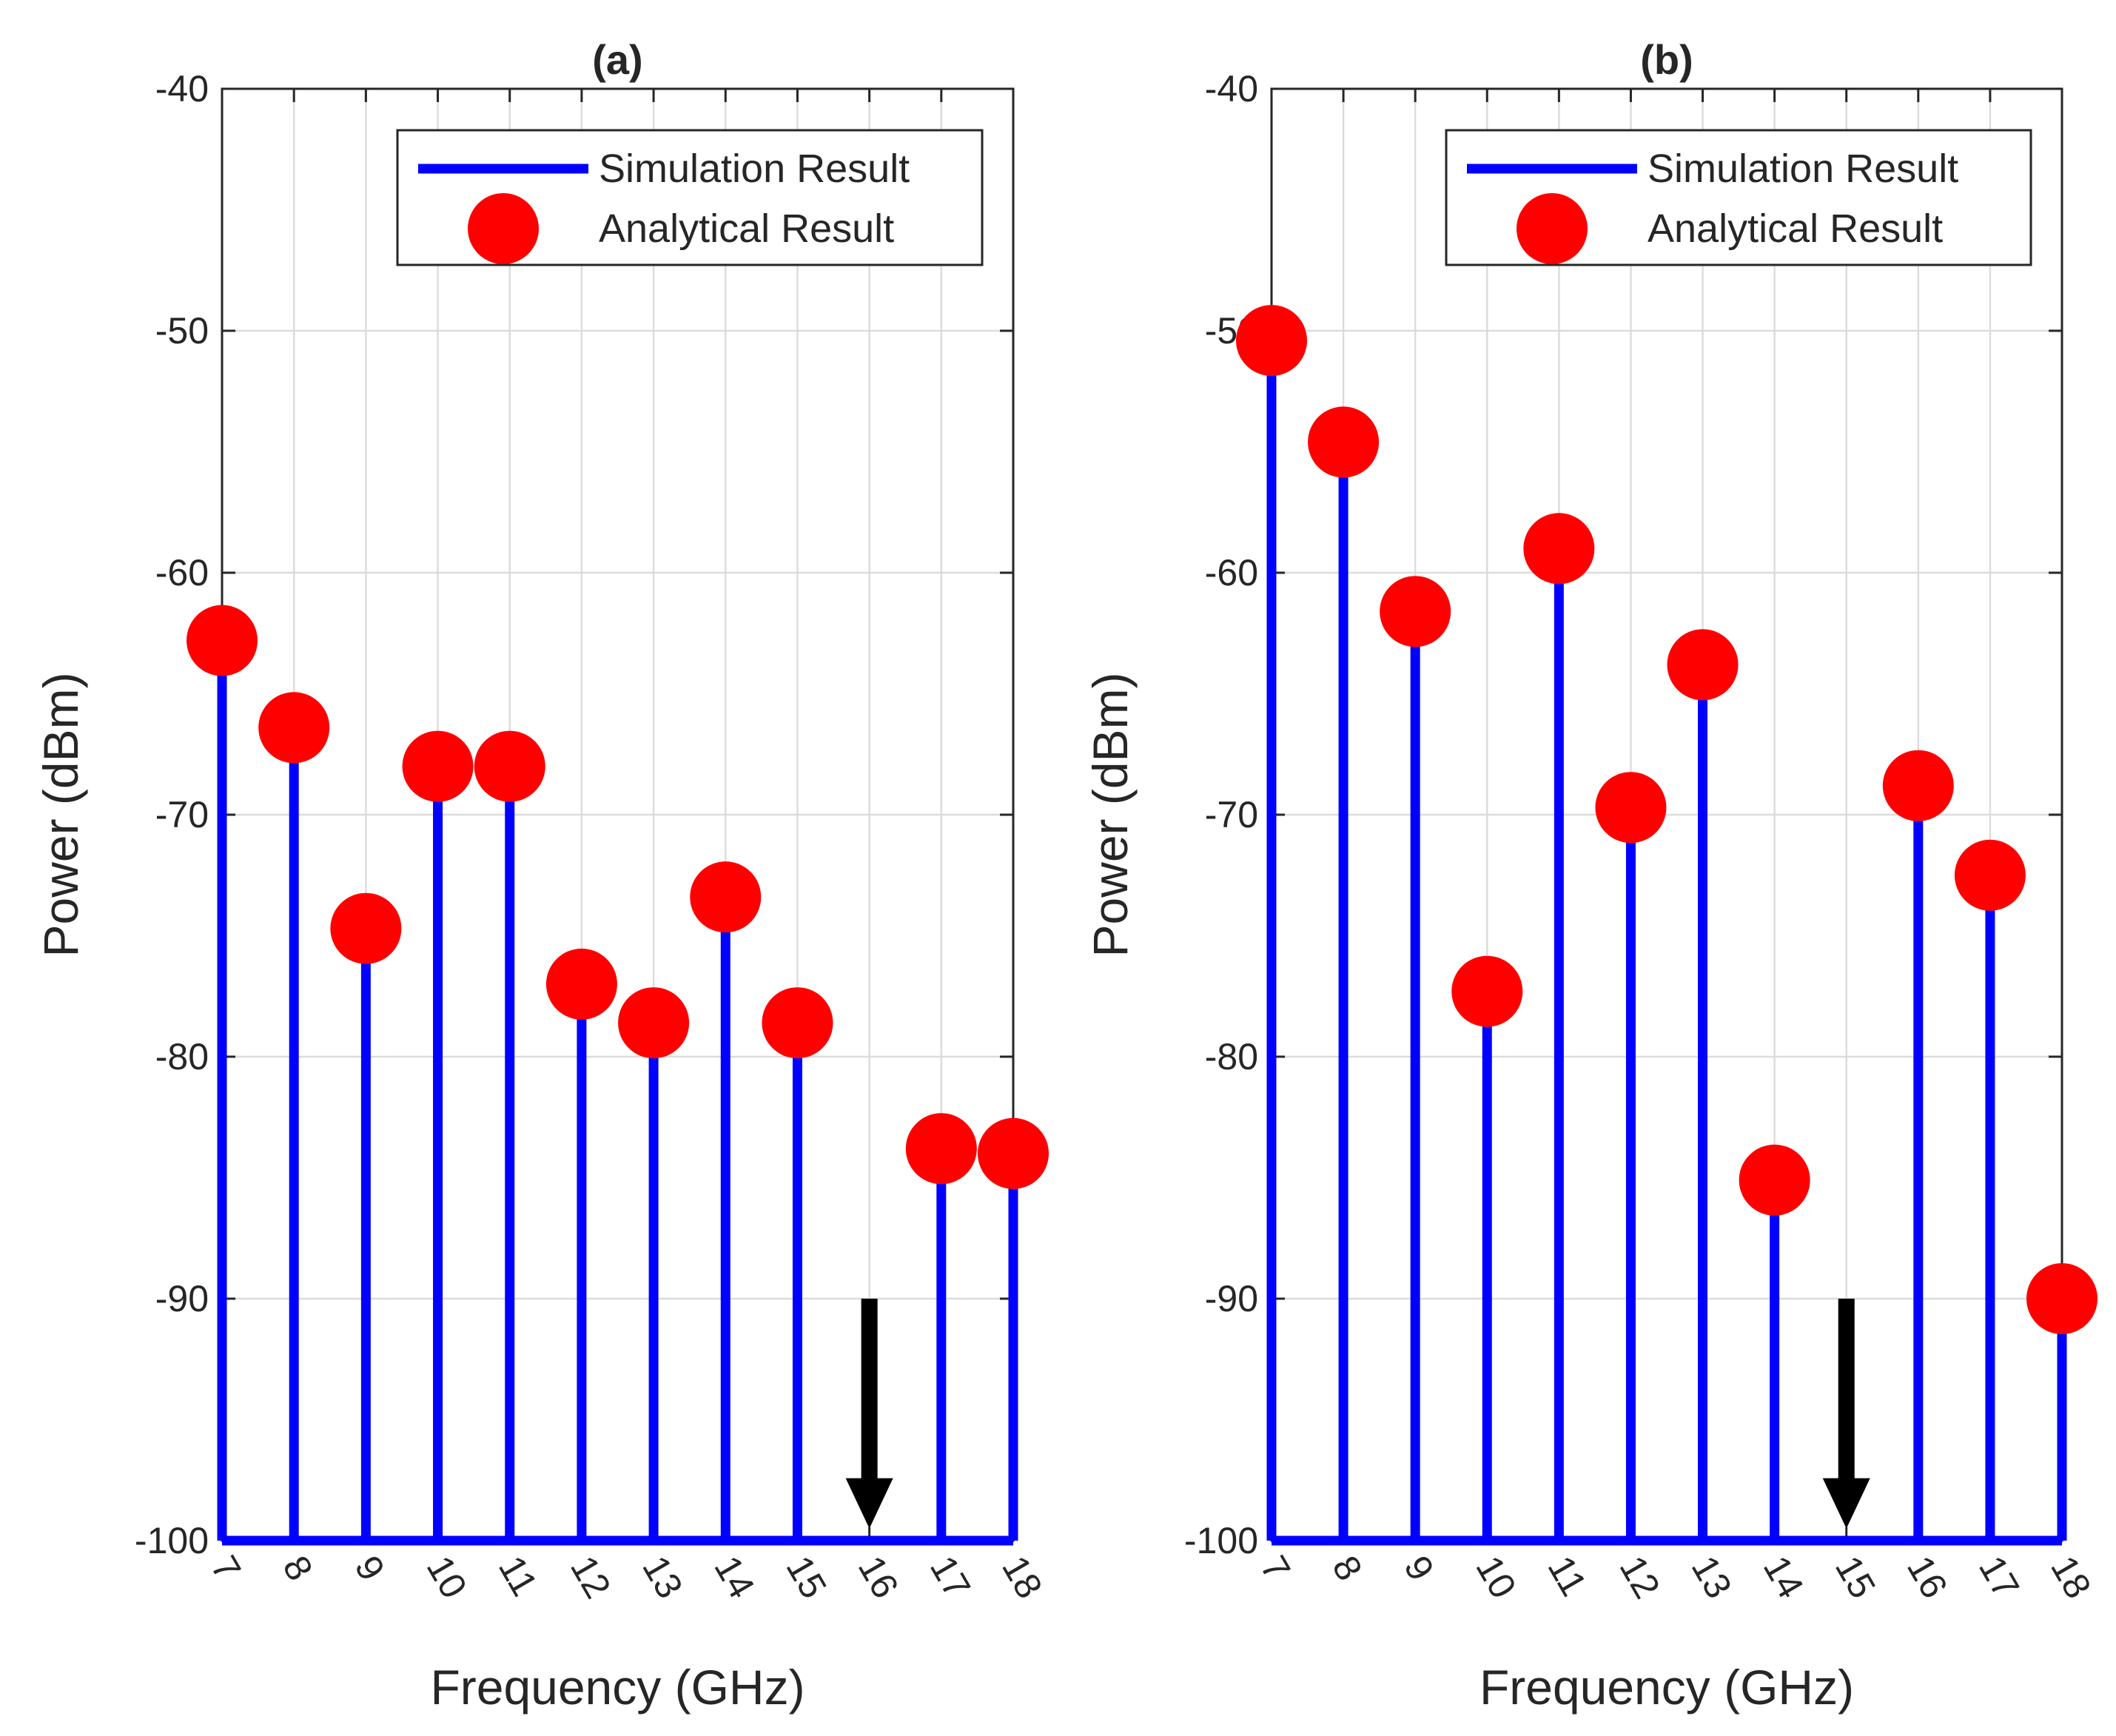  I want to click on panel-title: (b), so click(1666, 59).